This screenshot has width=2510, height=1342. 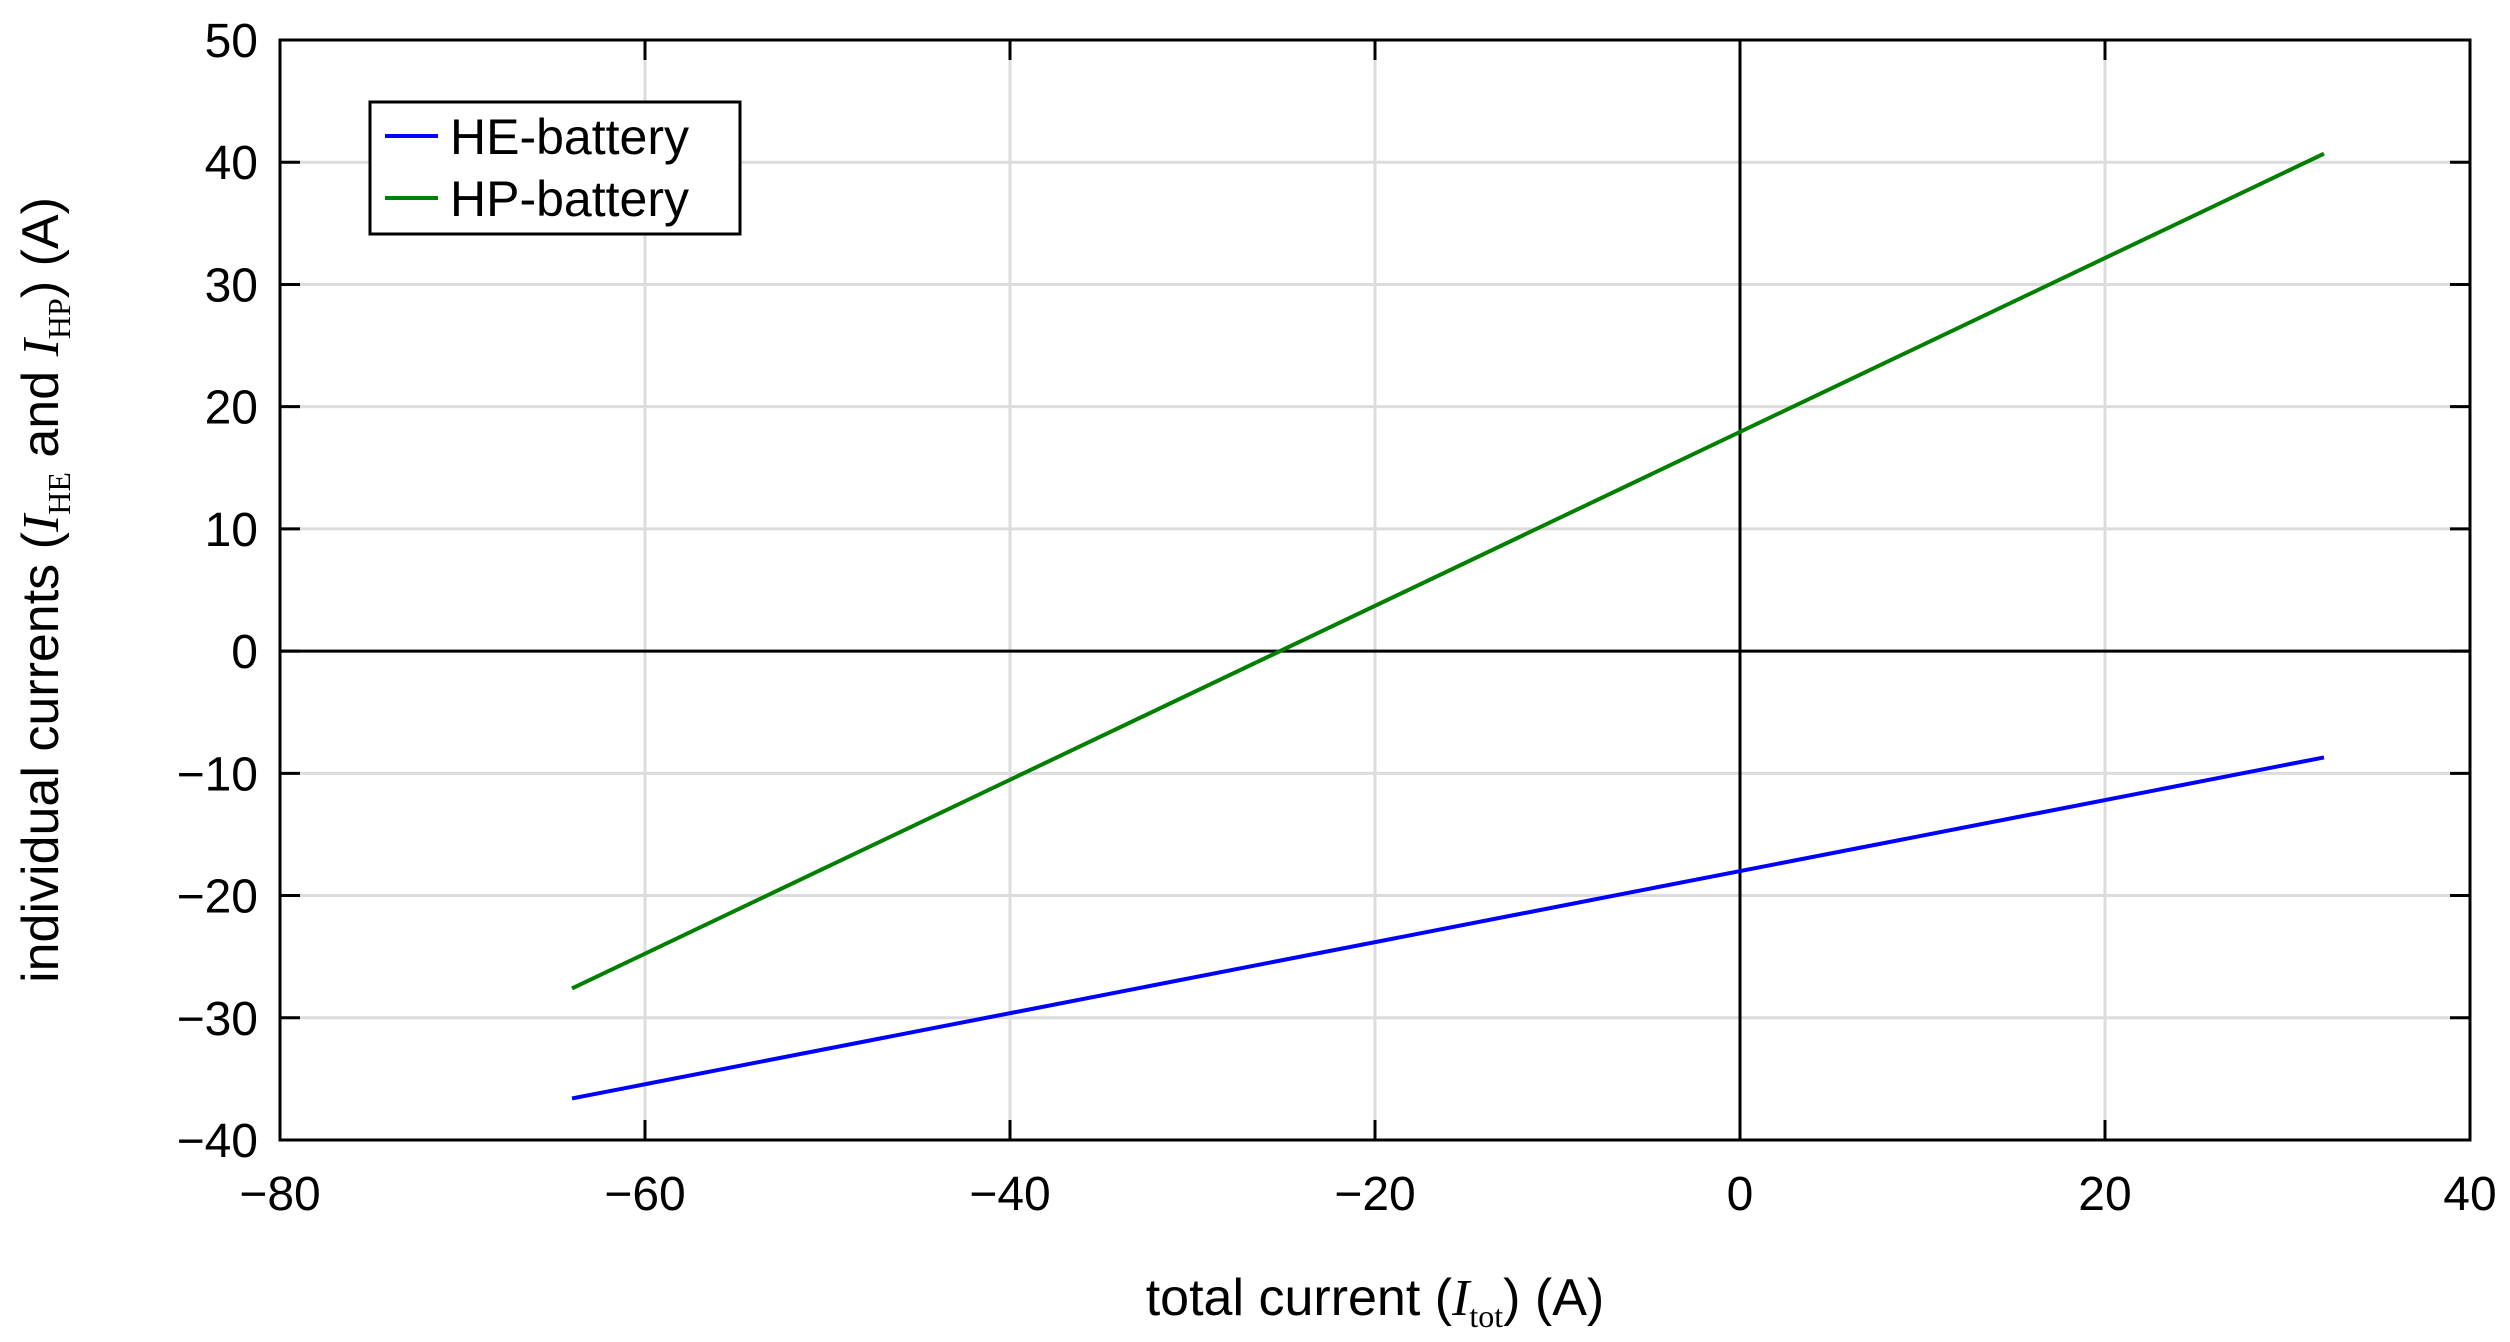 I want to click on x-tick-label: 0, so click(x=1740, y=1194).